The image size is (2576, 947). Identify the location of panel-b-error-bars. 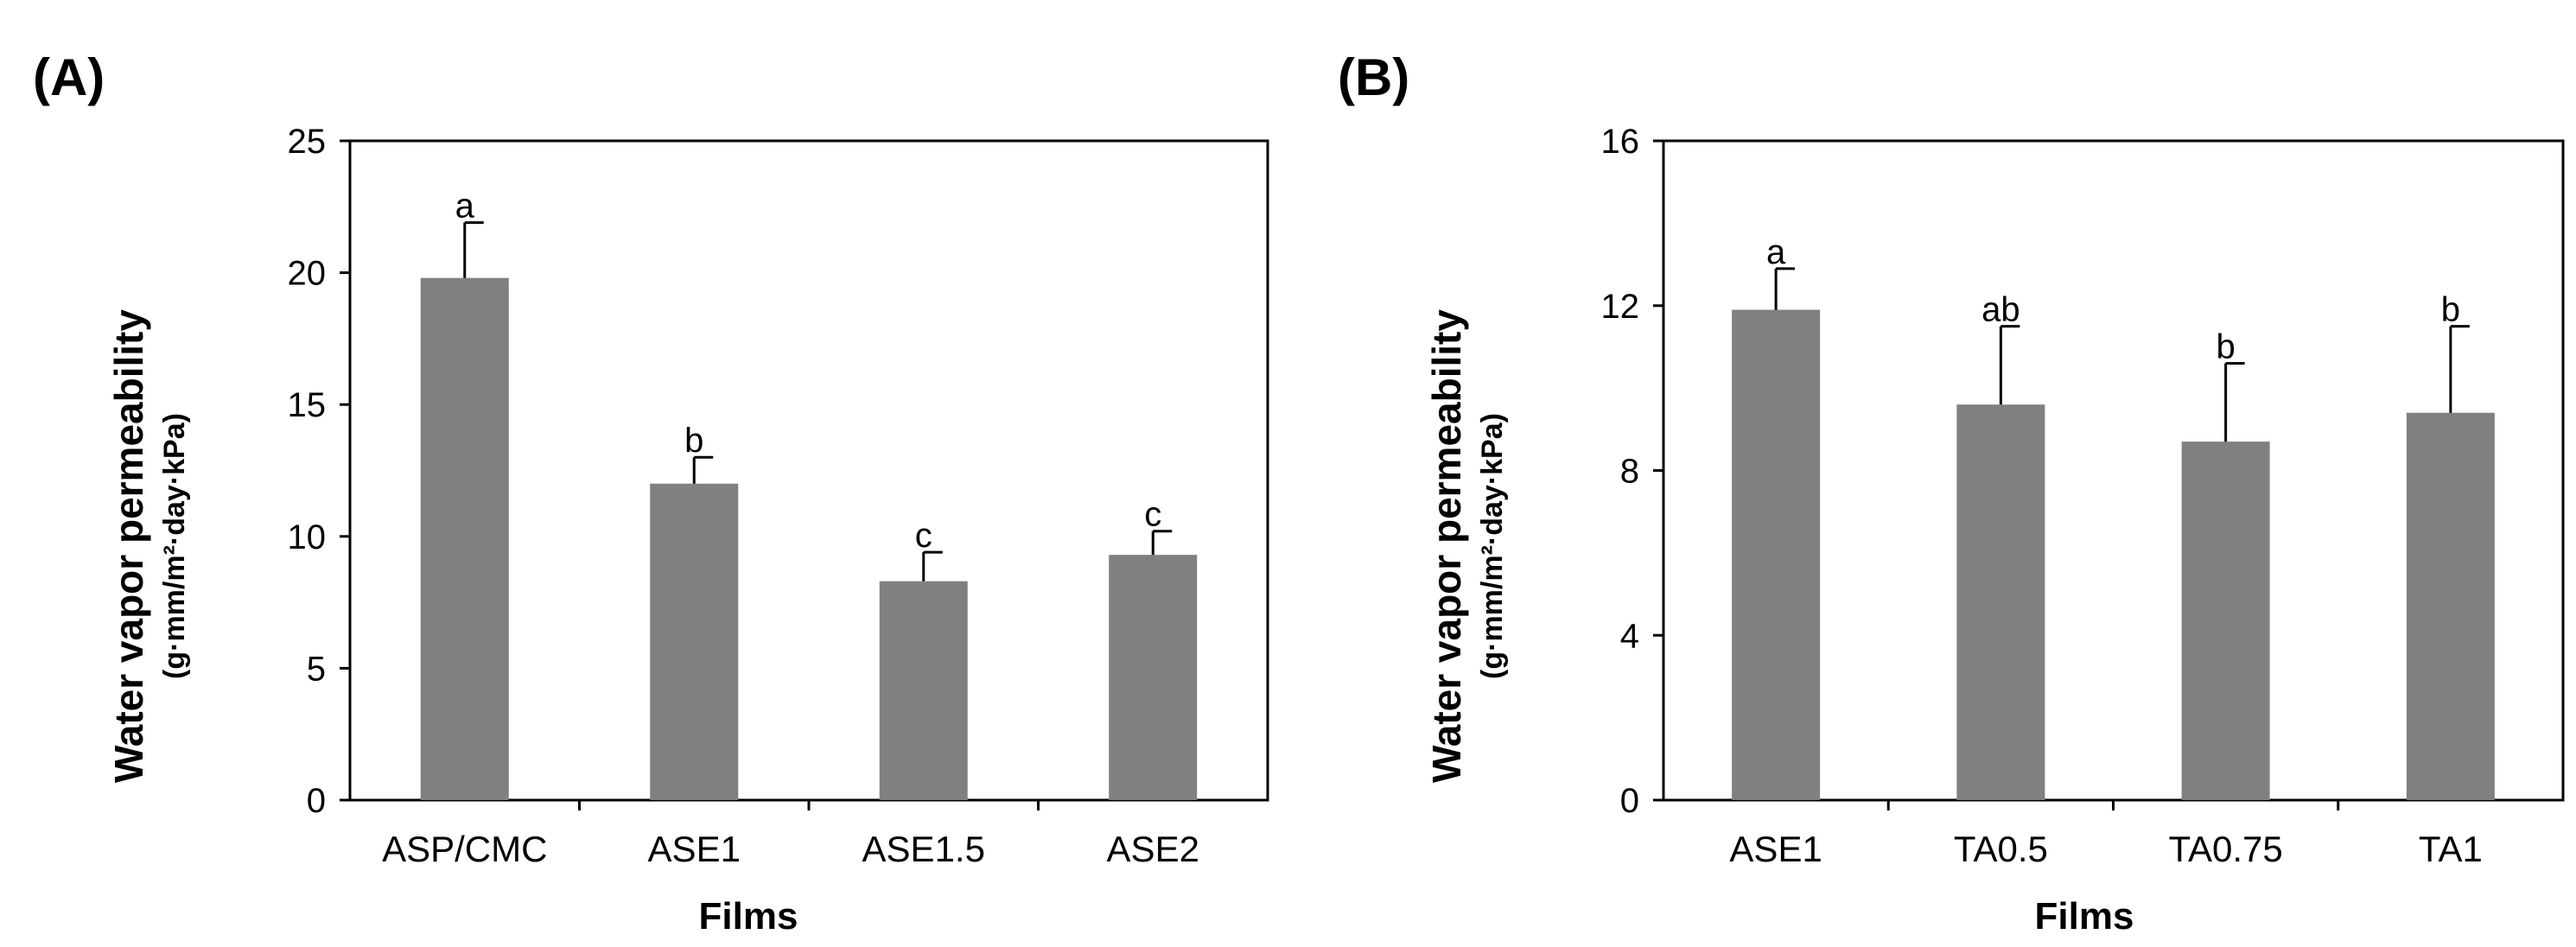
(2122, 354).